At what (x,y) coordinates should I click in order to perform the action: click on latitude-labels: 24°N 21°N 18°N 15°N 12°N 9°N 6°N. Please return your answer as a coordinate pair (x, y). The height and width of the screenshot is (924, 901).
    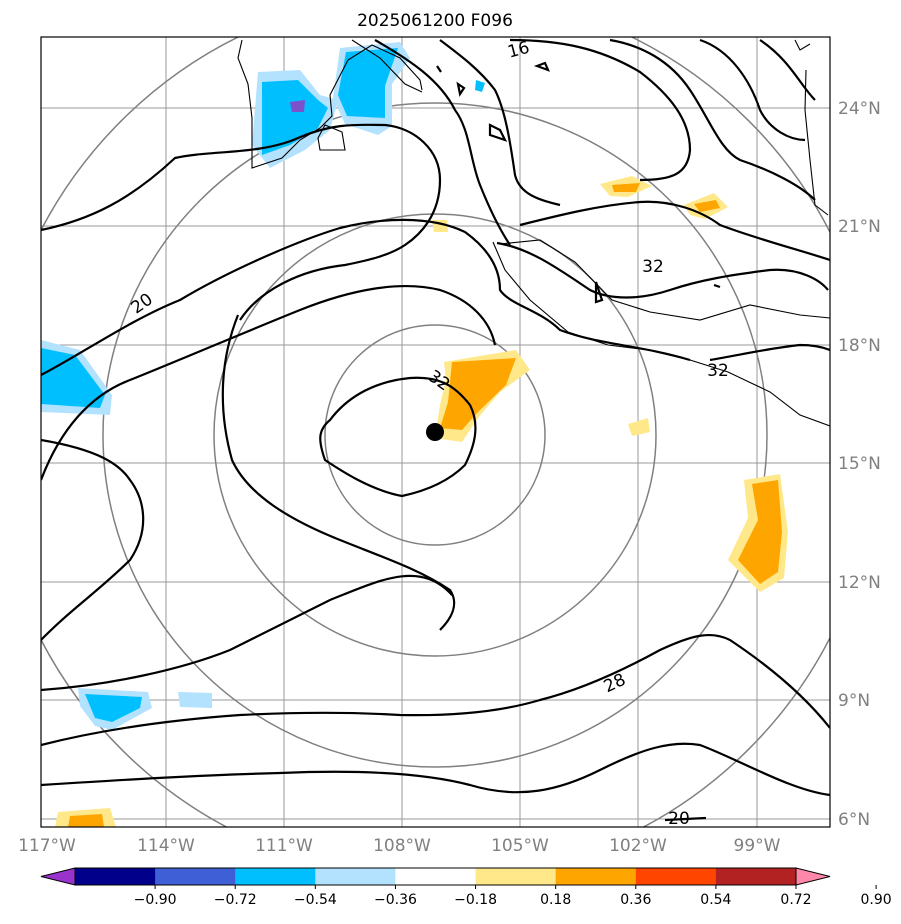
    Looking at the image, I should click on (859, 464).